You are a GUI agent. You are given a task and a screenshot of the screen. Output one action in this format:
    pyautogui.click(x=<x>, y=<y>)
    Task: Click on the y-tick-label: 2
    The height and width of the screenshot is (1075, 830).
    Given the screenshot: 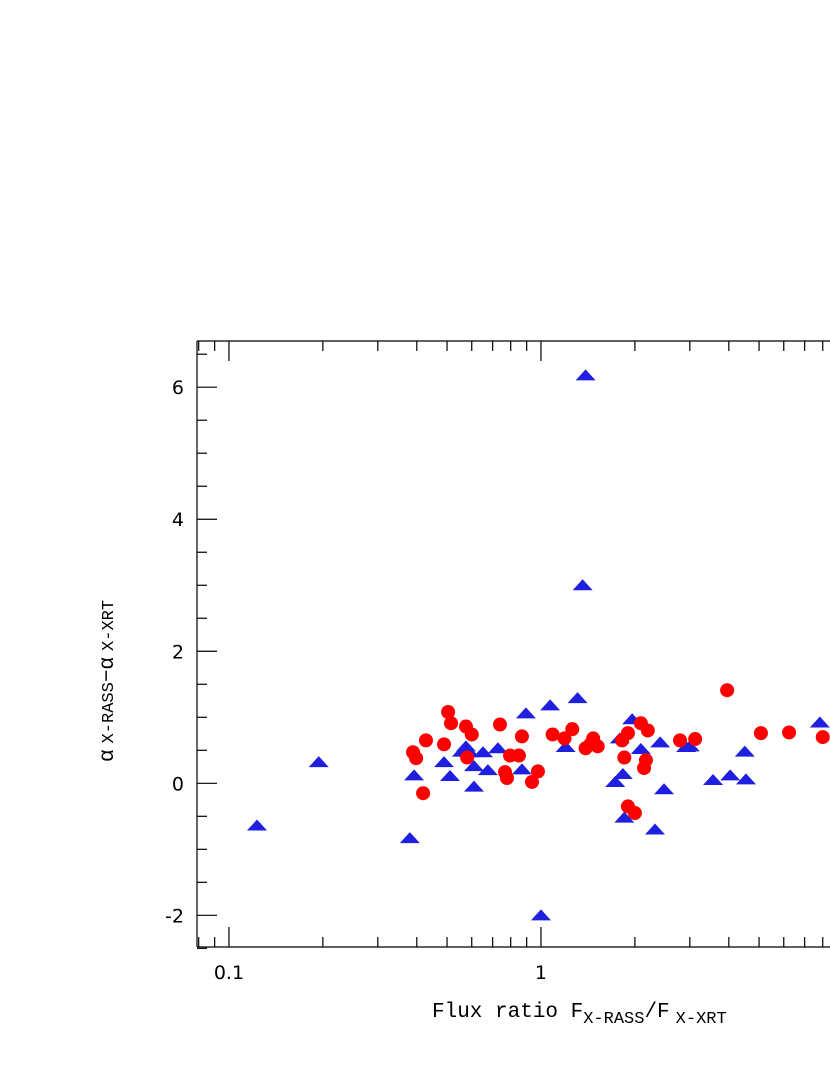 What is the action you would take?
    pyautogui.click(x=178, y=652)
    